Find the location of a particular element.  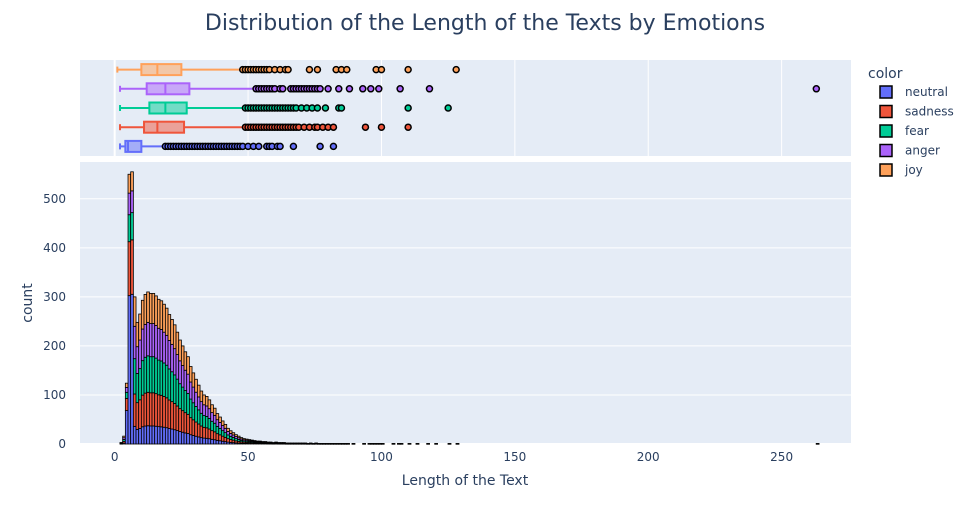

legend-swatch-joy is located at coordinates (886, 170).